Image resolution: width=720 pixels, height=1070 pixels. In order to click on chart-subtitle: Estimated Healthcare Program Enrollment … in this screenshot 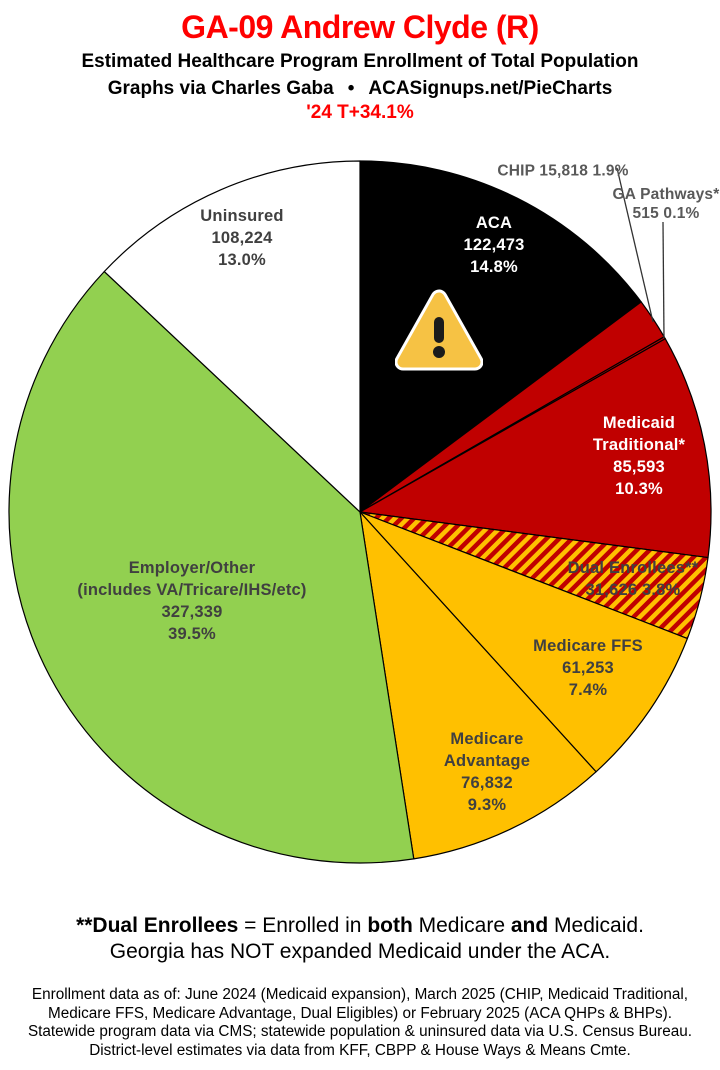, I will do `click(360, 61)`.